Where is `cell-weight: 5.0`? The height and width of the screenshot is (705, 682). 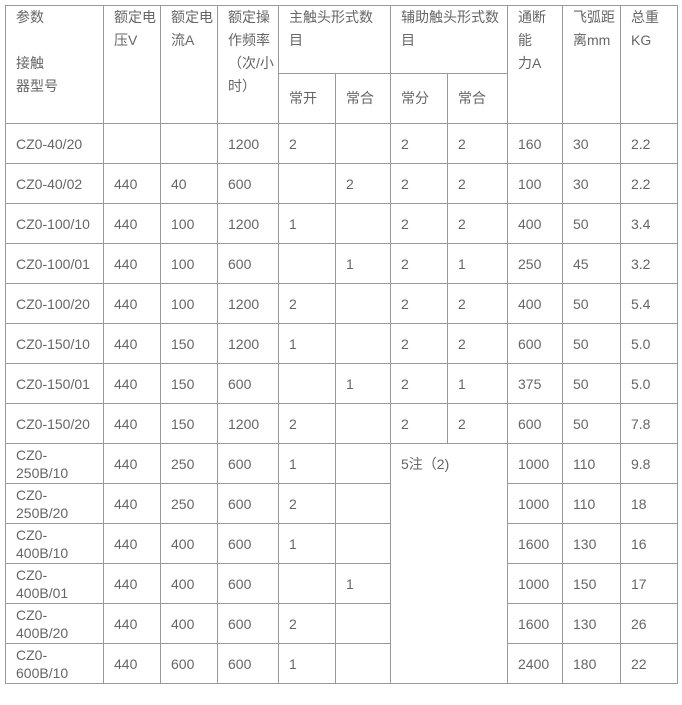 cell-weight: 5.0 is located at coordinates (649, 383).